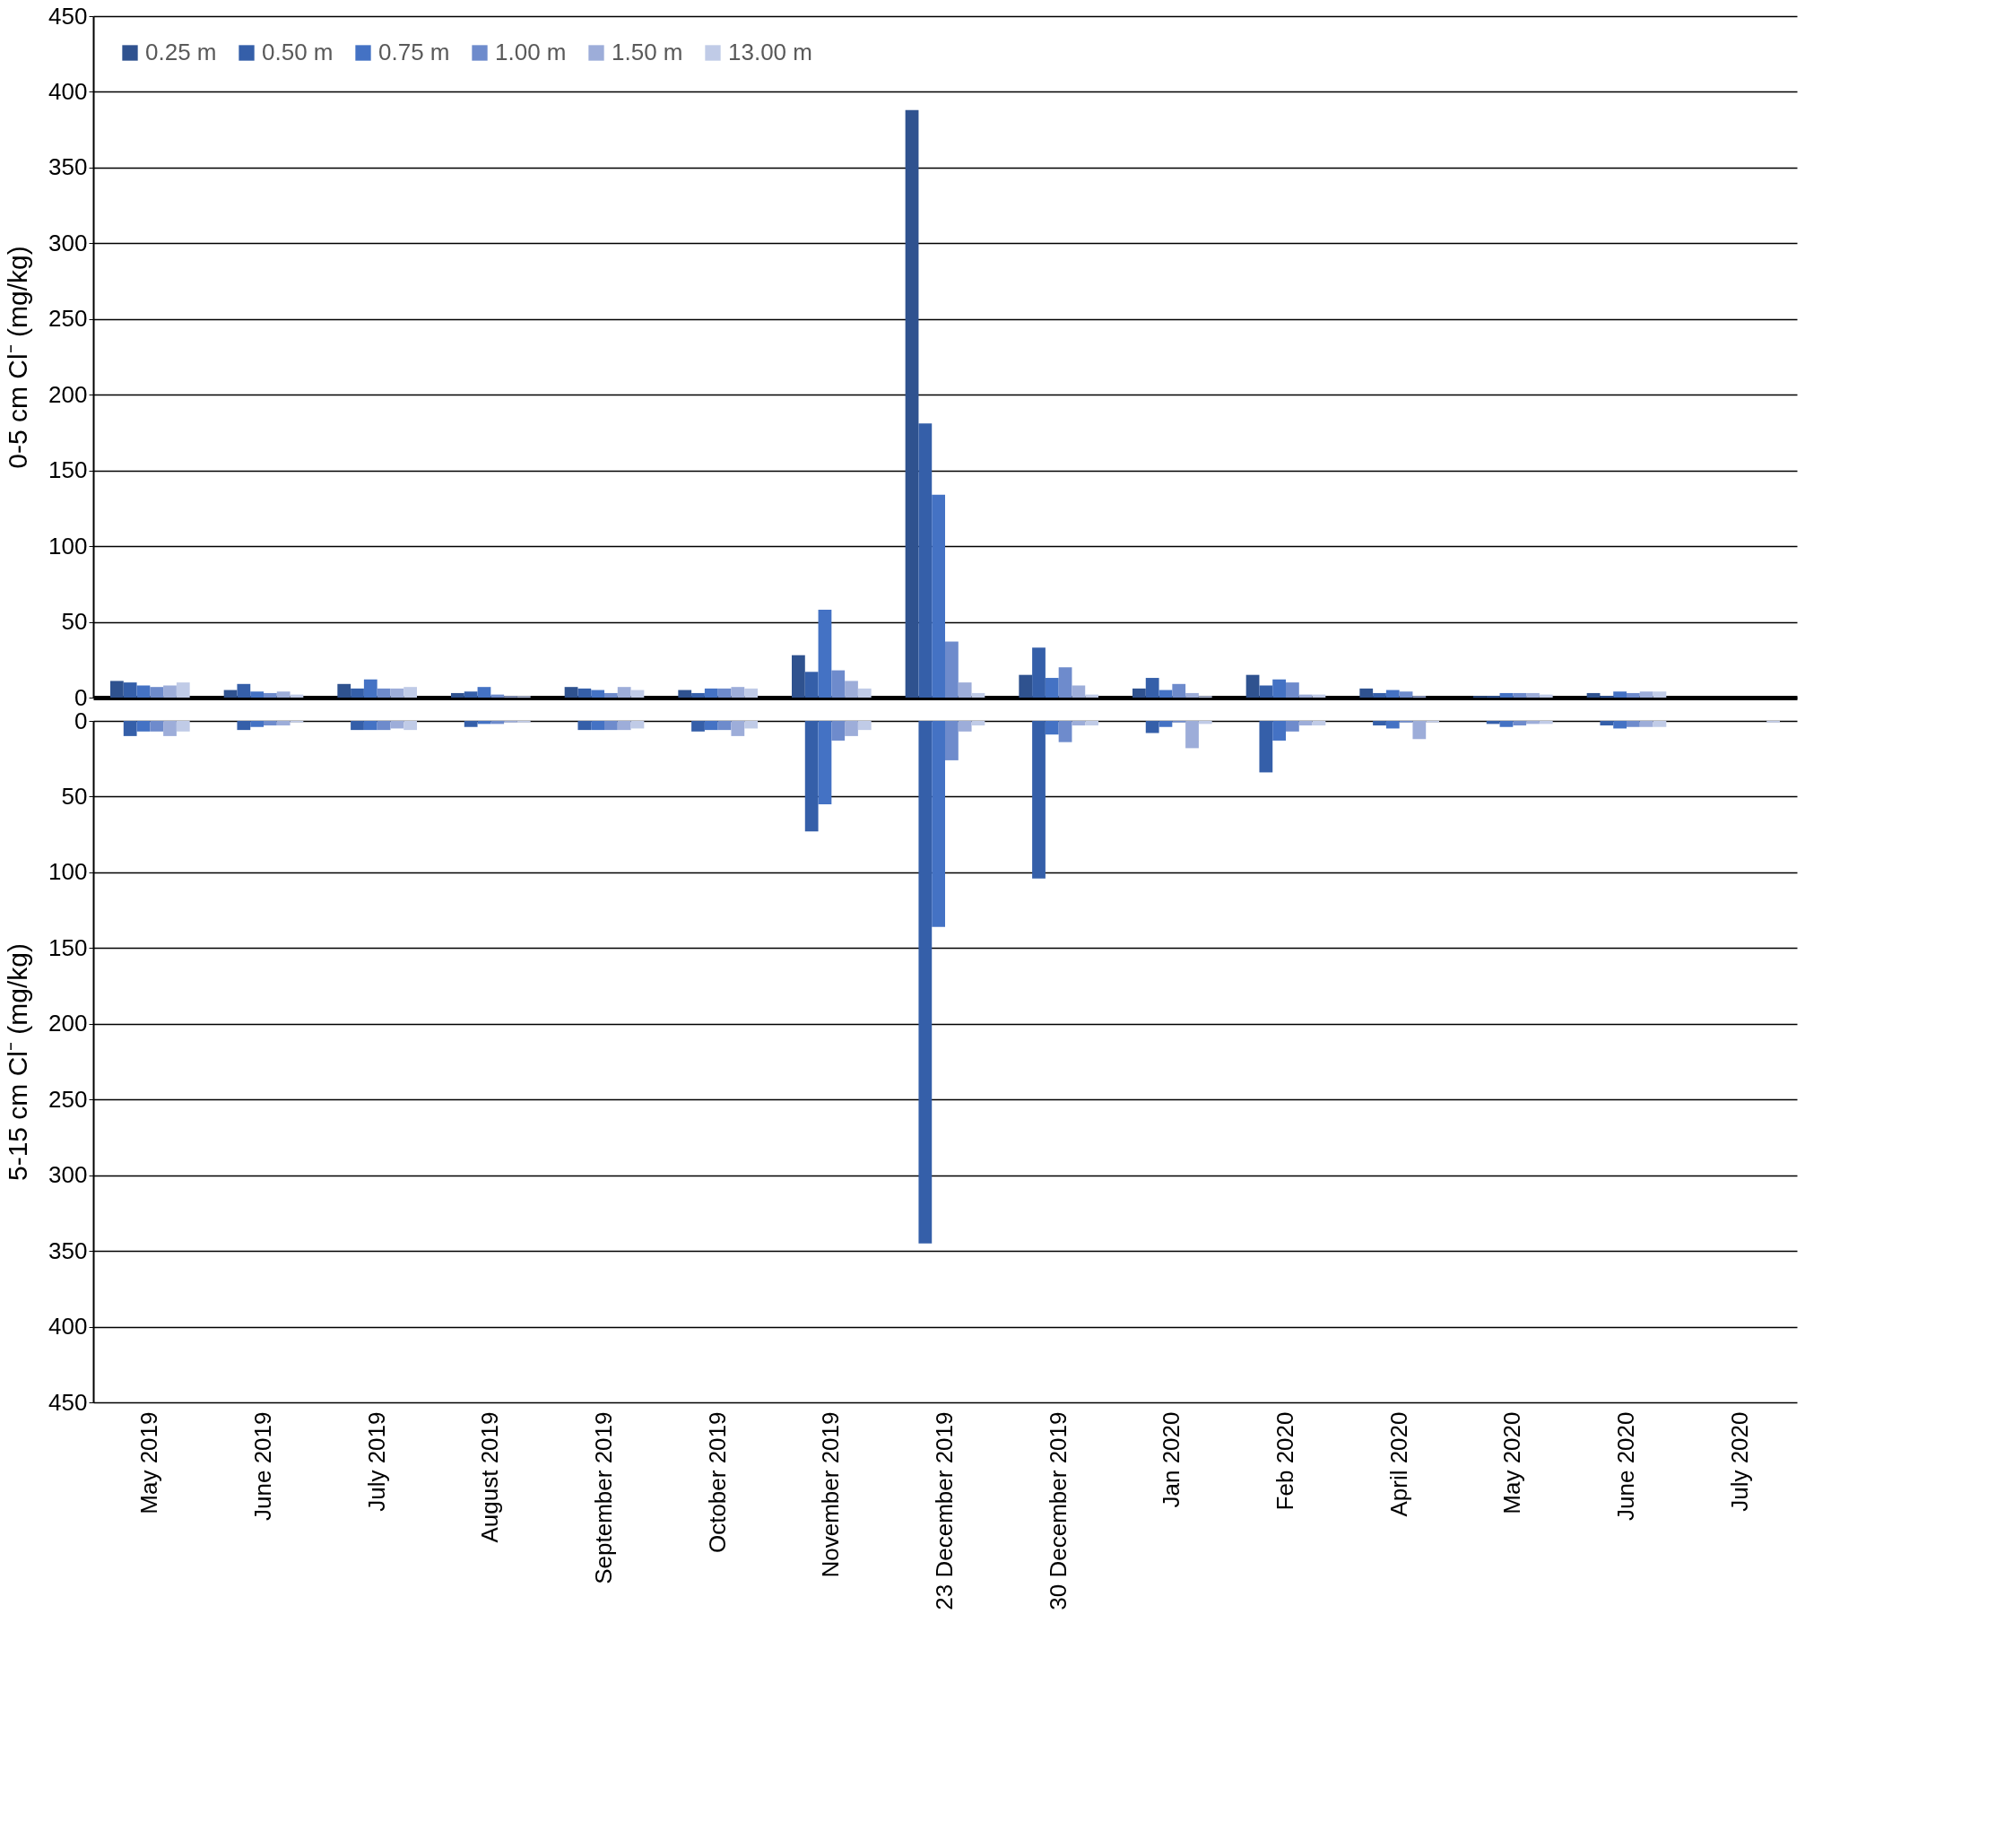 Image resolution: width=1996 pixels, height=1848 pixels. Describe the element at coordinates (298, 52) in the screenshot. I see `legend-label: 0.50 m` at that location.